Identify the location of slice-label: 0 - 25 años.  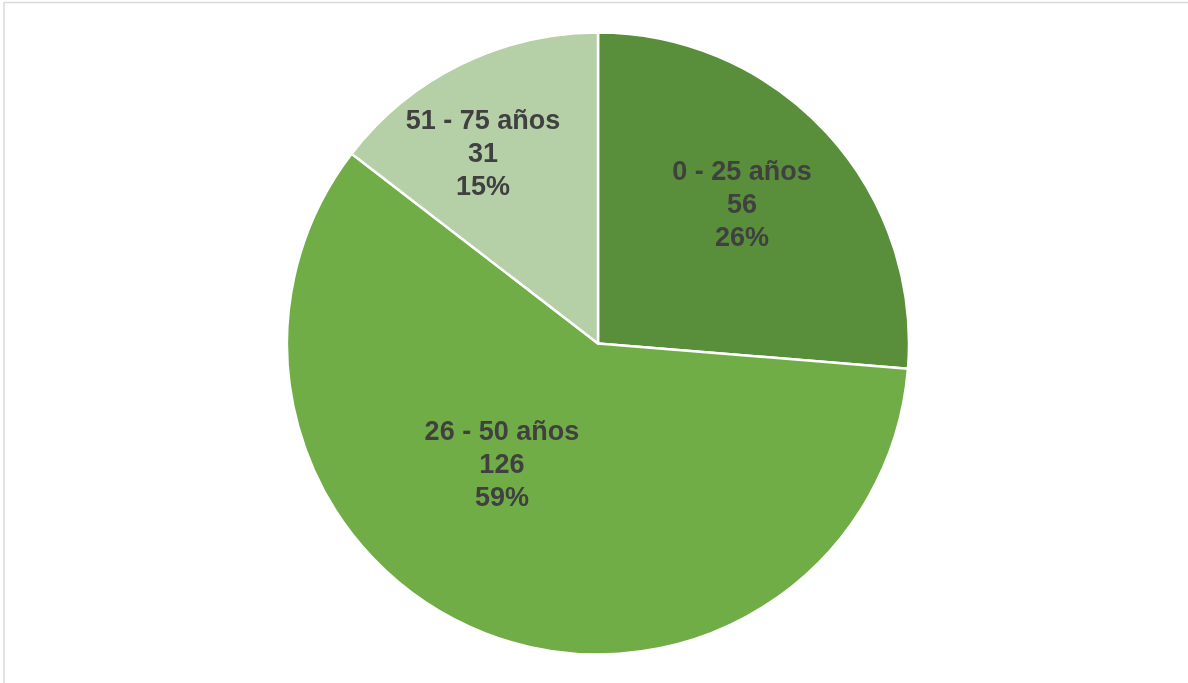
(742, 170).